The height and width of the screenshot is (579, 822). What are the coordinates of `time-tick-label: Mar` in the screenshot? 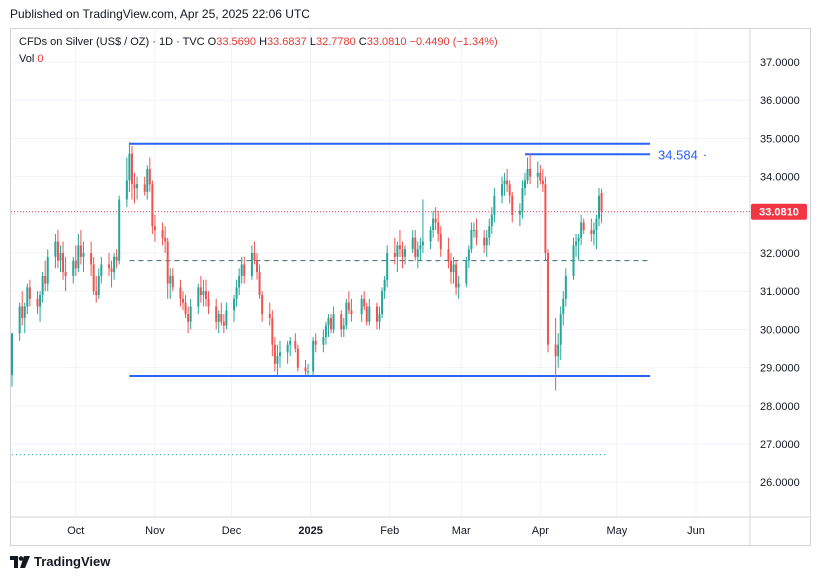 It's located at (461, 531).